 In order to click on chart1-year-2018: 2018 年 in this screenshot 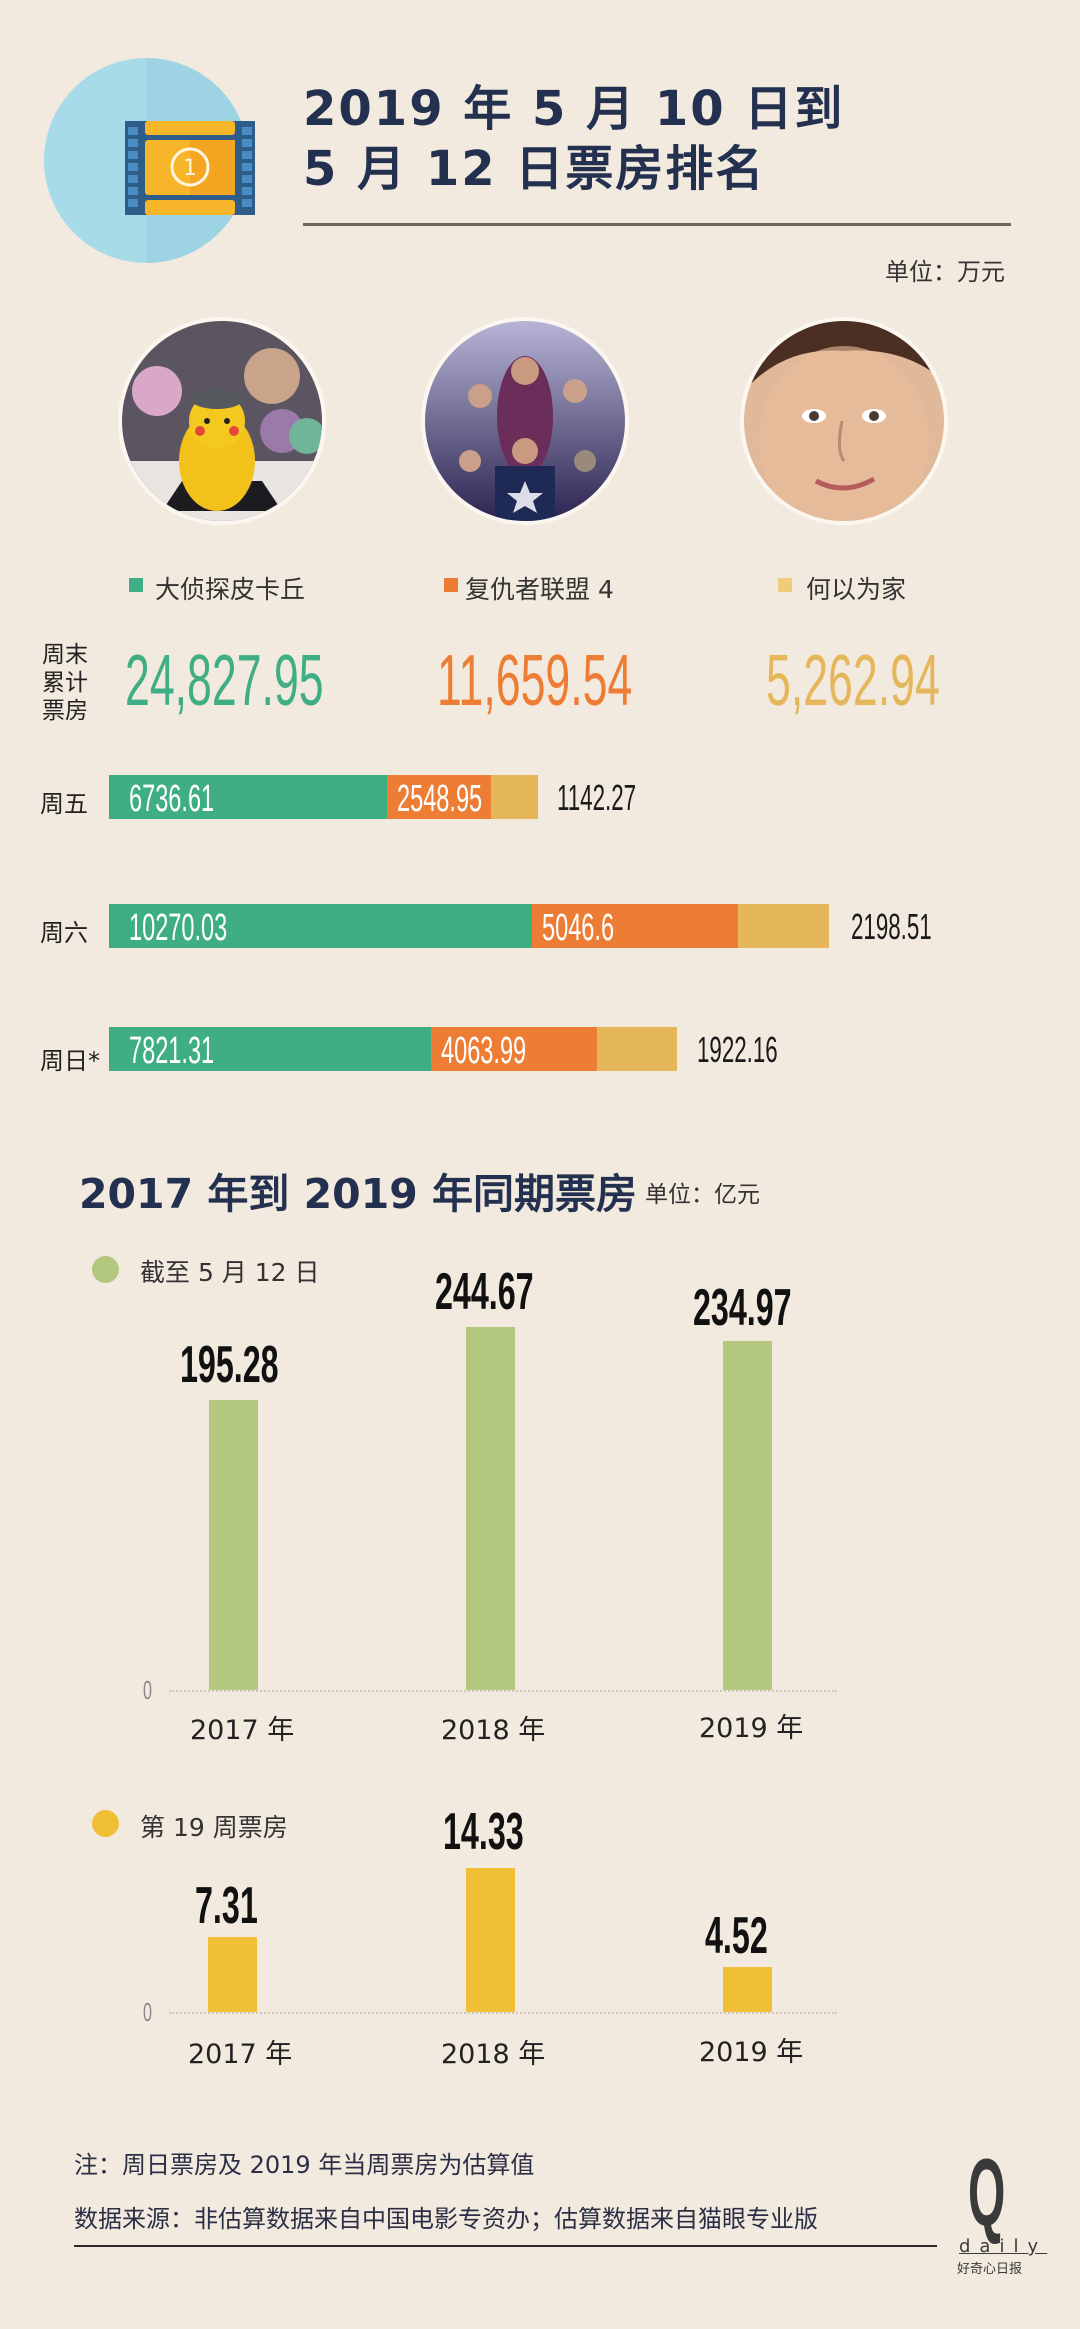, I will do `click(493, 1730)`.